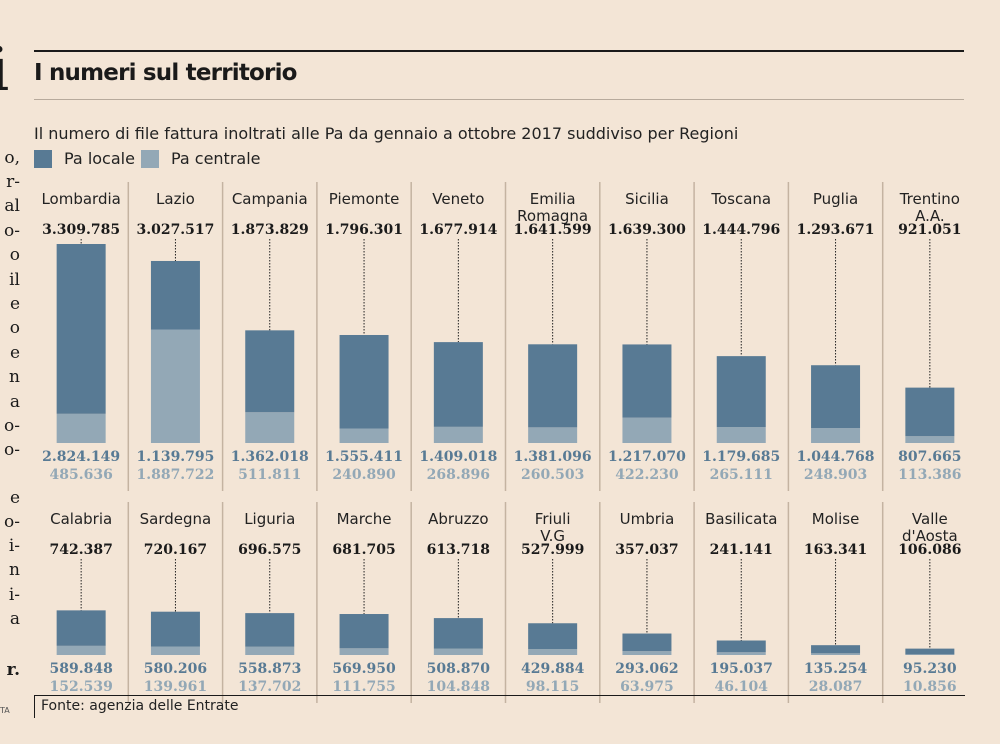 The height and width of the screenshot is (744, 1000). Describe the element at coordinates (458, 475) in the screenshot. I see `centrale-value-label: 268.896` at that location.